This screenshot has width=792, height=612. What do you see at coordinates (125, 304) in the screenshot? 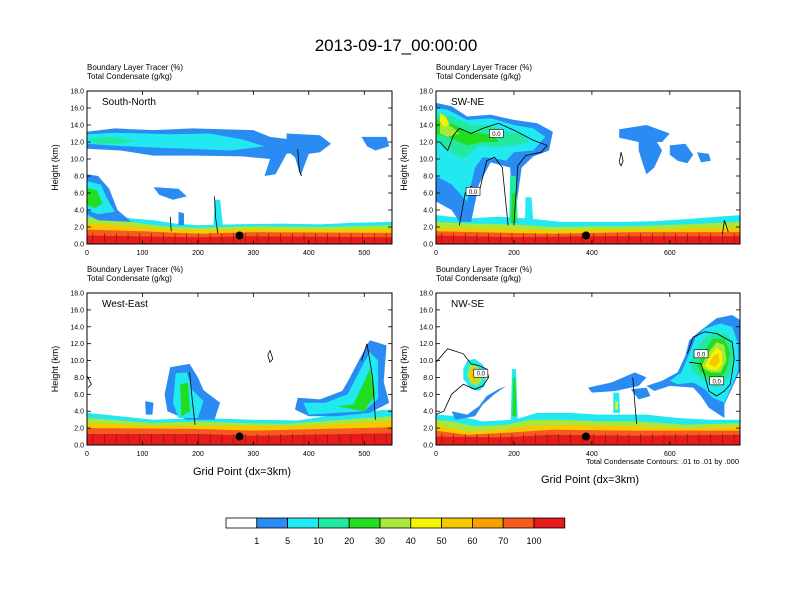
I see `panel-title: West-East` at bounding box center [125, 304].